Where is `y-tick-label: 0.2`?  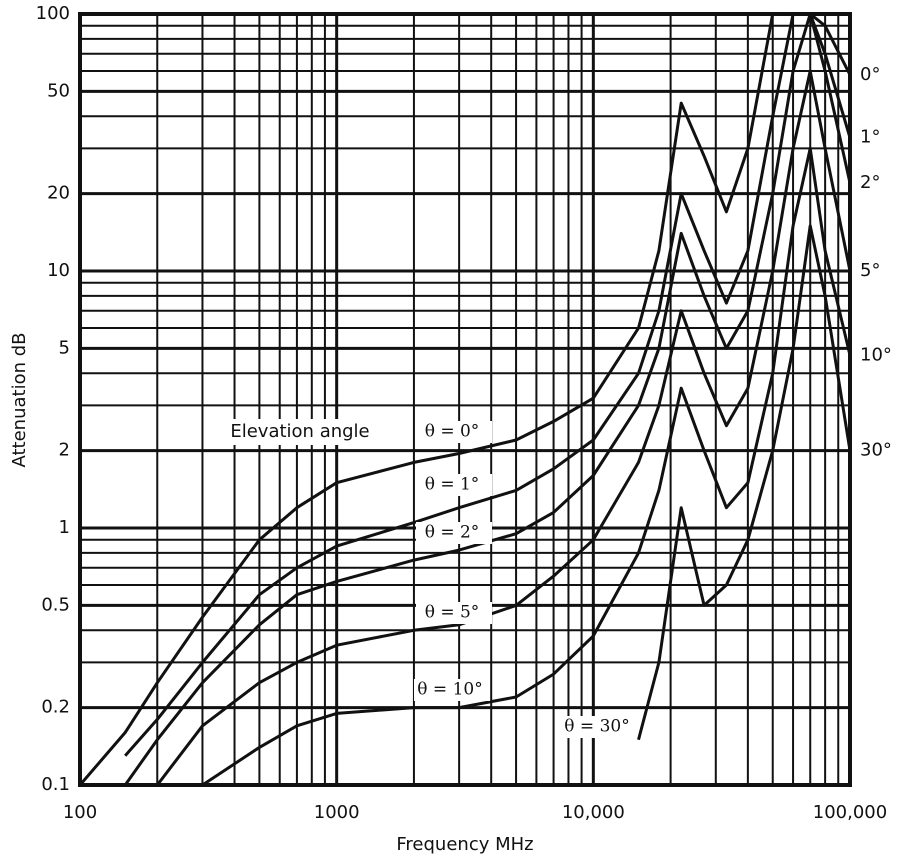
y-tick-label: 0.2 is located at coordinates (55, 707).